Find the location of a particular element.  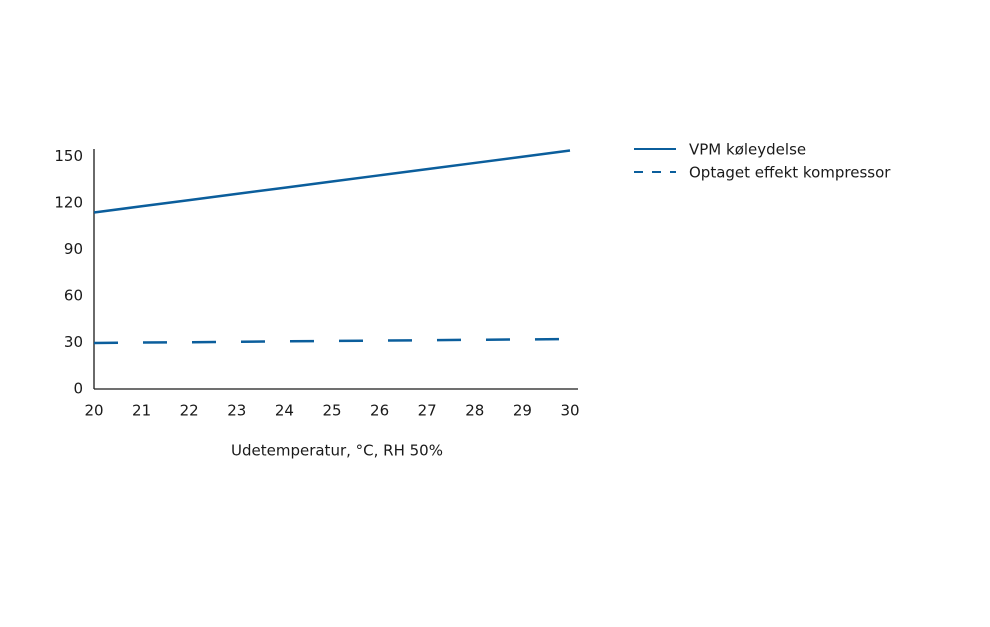

y-tick-label: 150 is located at coordinates (68, 156).